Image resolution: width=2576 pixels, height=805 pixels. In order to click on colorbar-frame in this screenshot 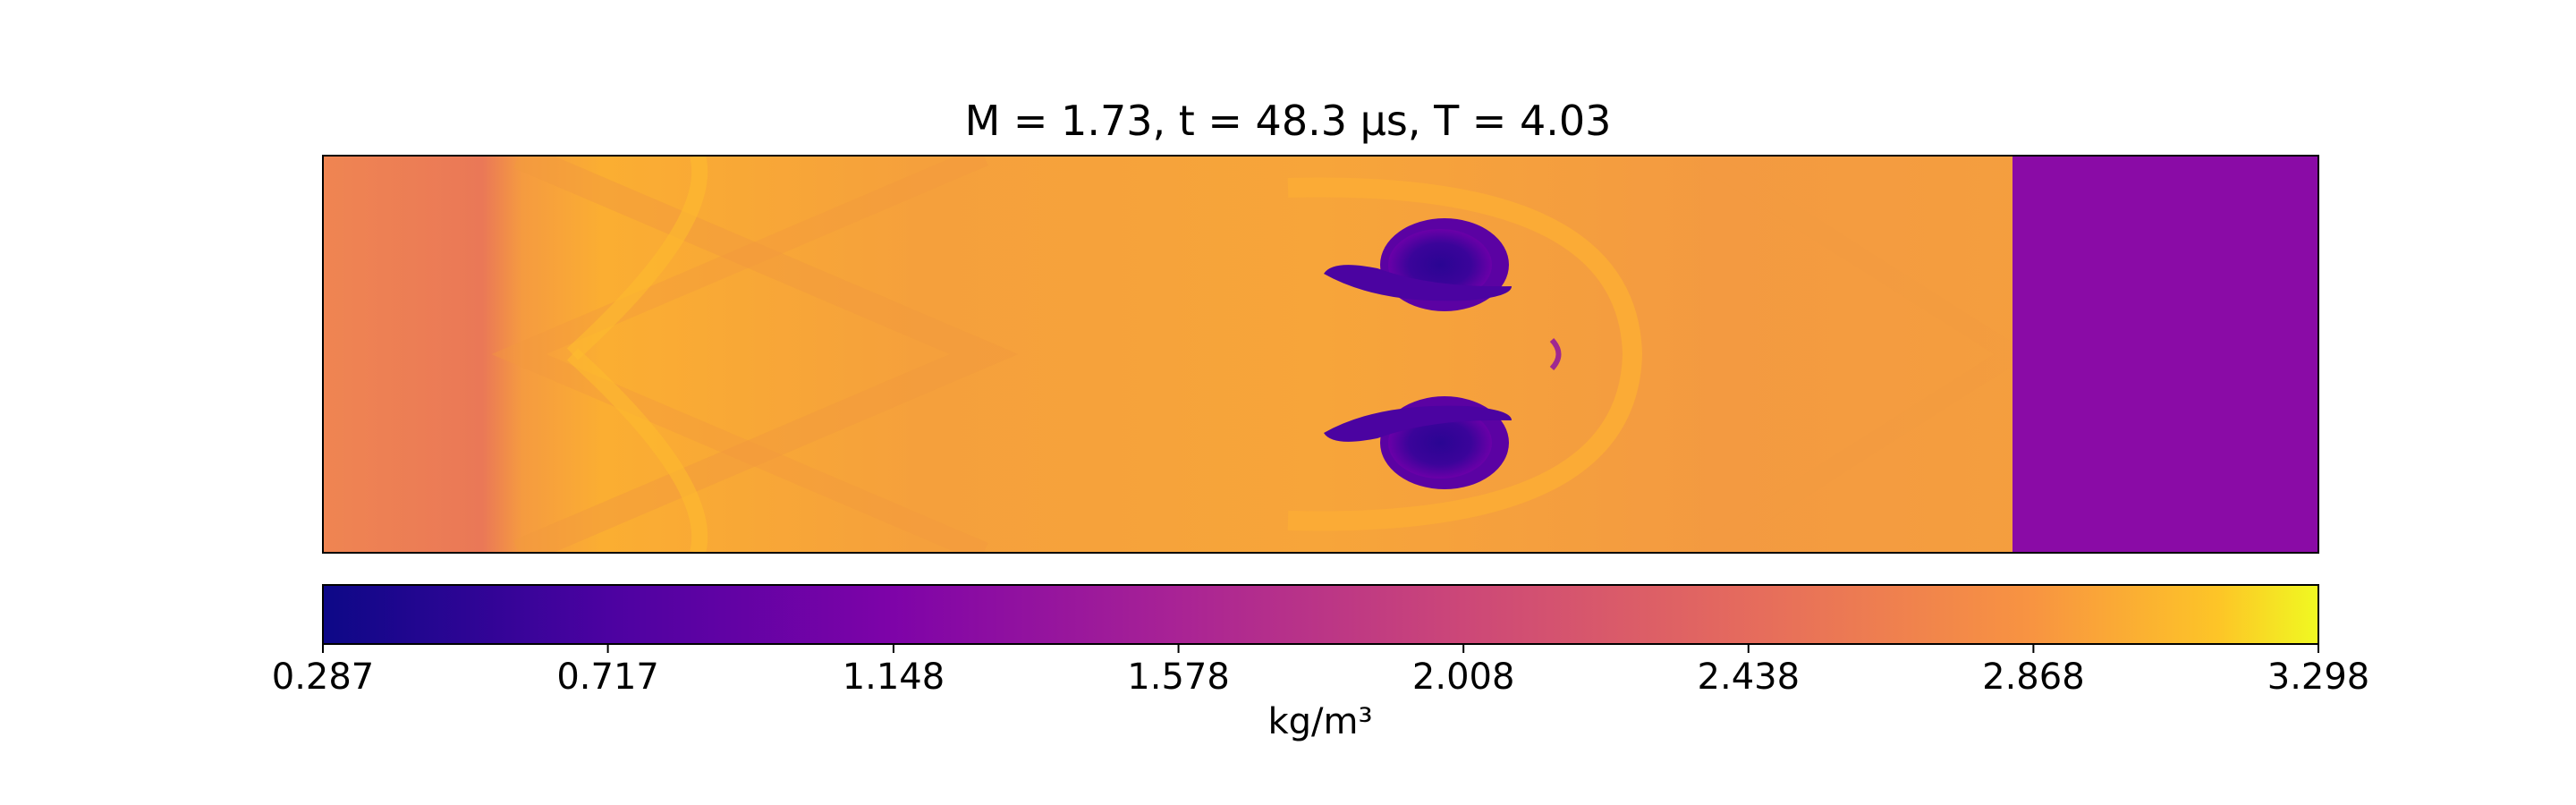, I will do `click(1320, 614)`.